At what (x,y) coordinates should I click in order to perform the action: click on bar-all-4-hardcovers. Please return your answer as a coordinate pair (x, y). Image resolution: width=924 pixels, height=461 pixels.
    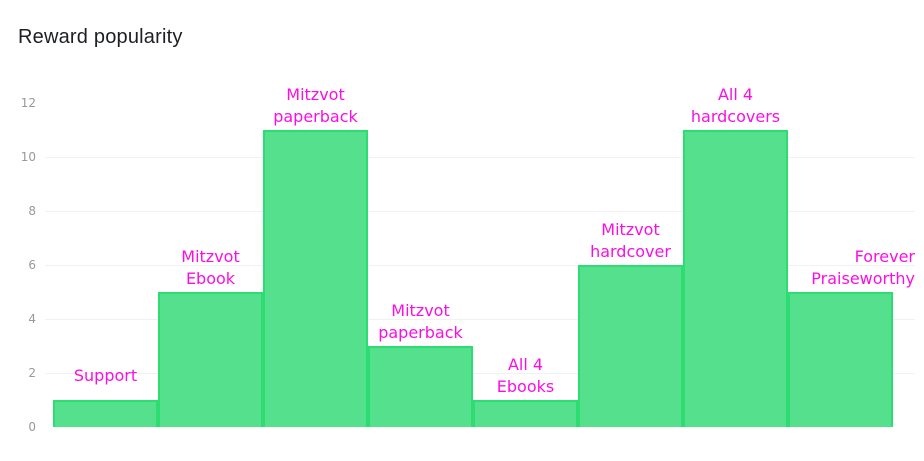
    Looking at the image, I should click on (735, 278).